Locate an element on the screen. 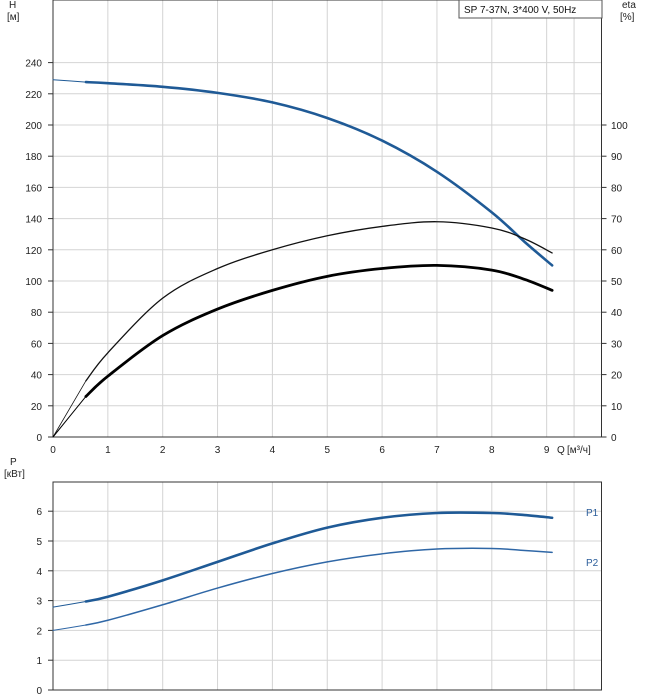 The height and width of the screenshot is (700, 658). x-tick-label: 1 is located at coordinates (108, 450).